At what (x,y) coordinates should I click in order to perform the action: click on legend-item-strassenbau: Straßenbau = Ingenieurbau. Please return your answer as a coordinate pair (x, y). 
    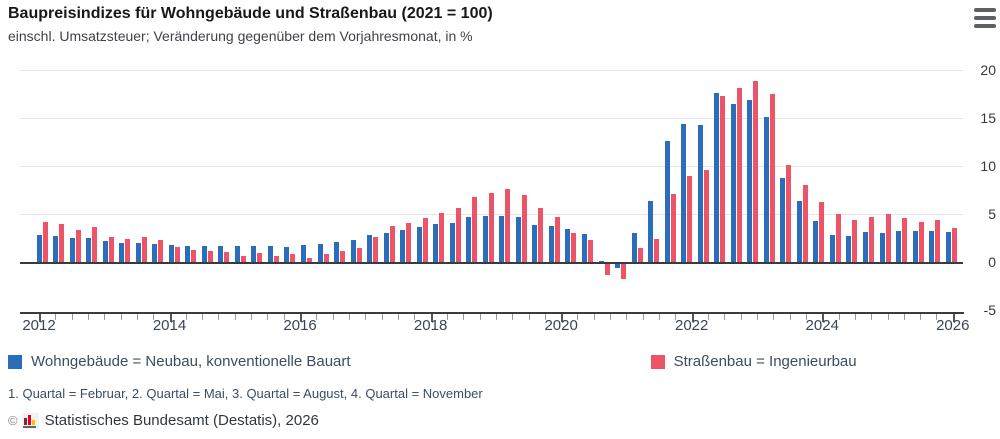
    Looking at the image, I should click on (753, 361).